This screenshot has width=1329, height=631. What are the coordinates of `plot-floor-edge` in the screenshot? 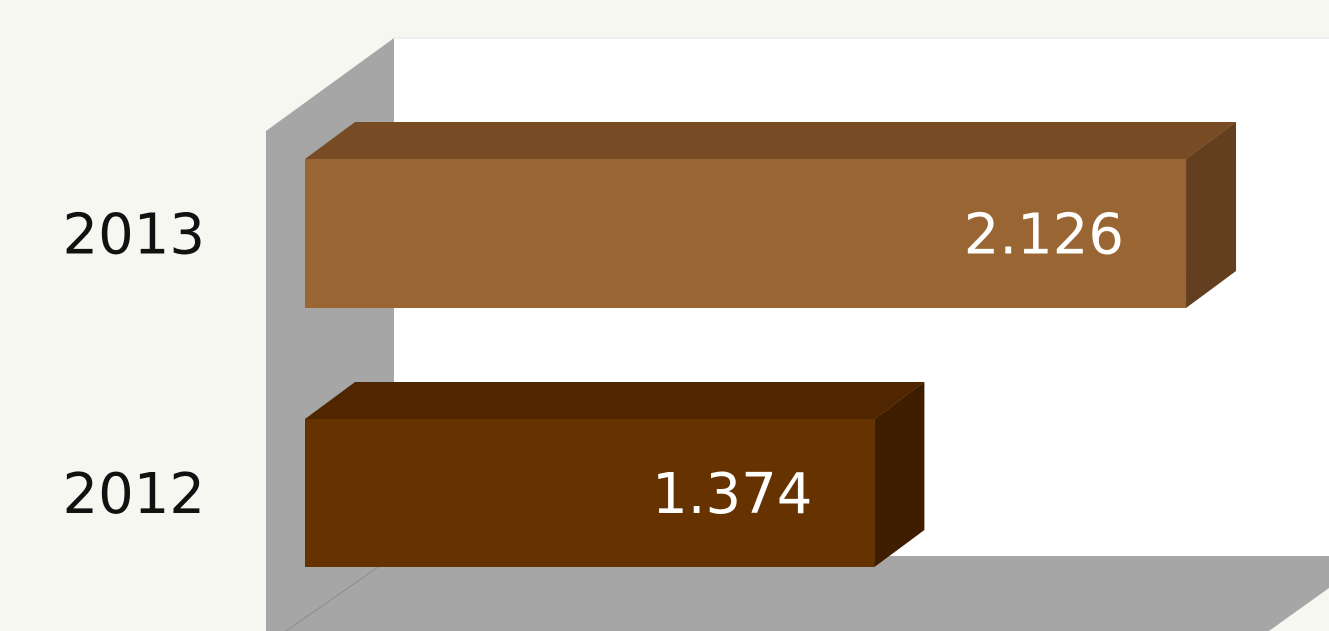 It's located at (340, 593).